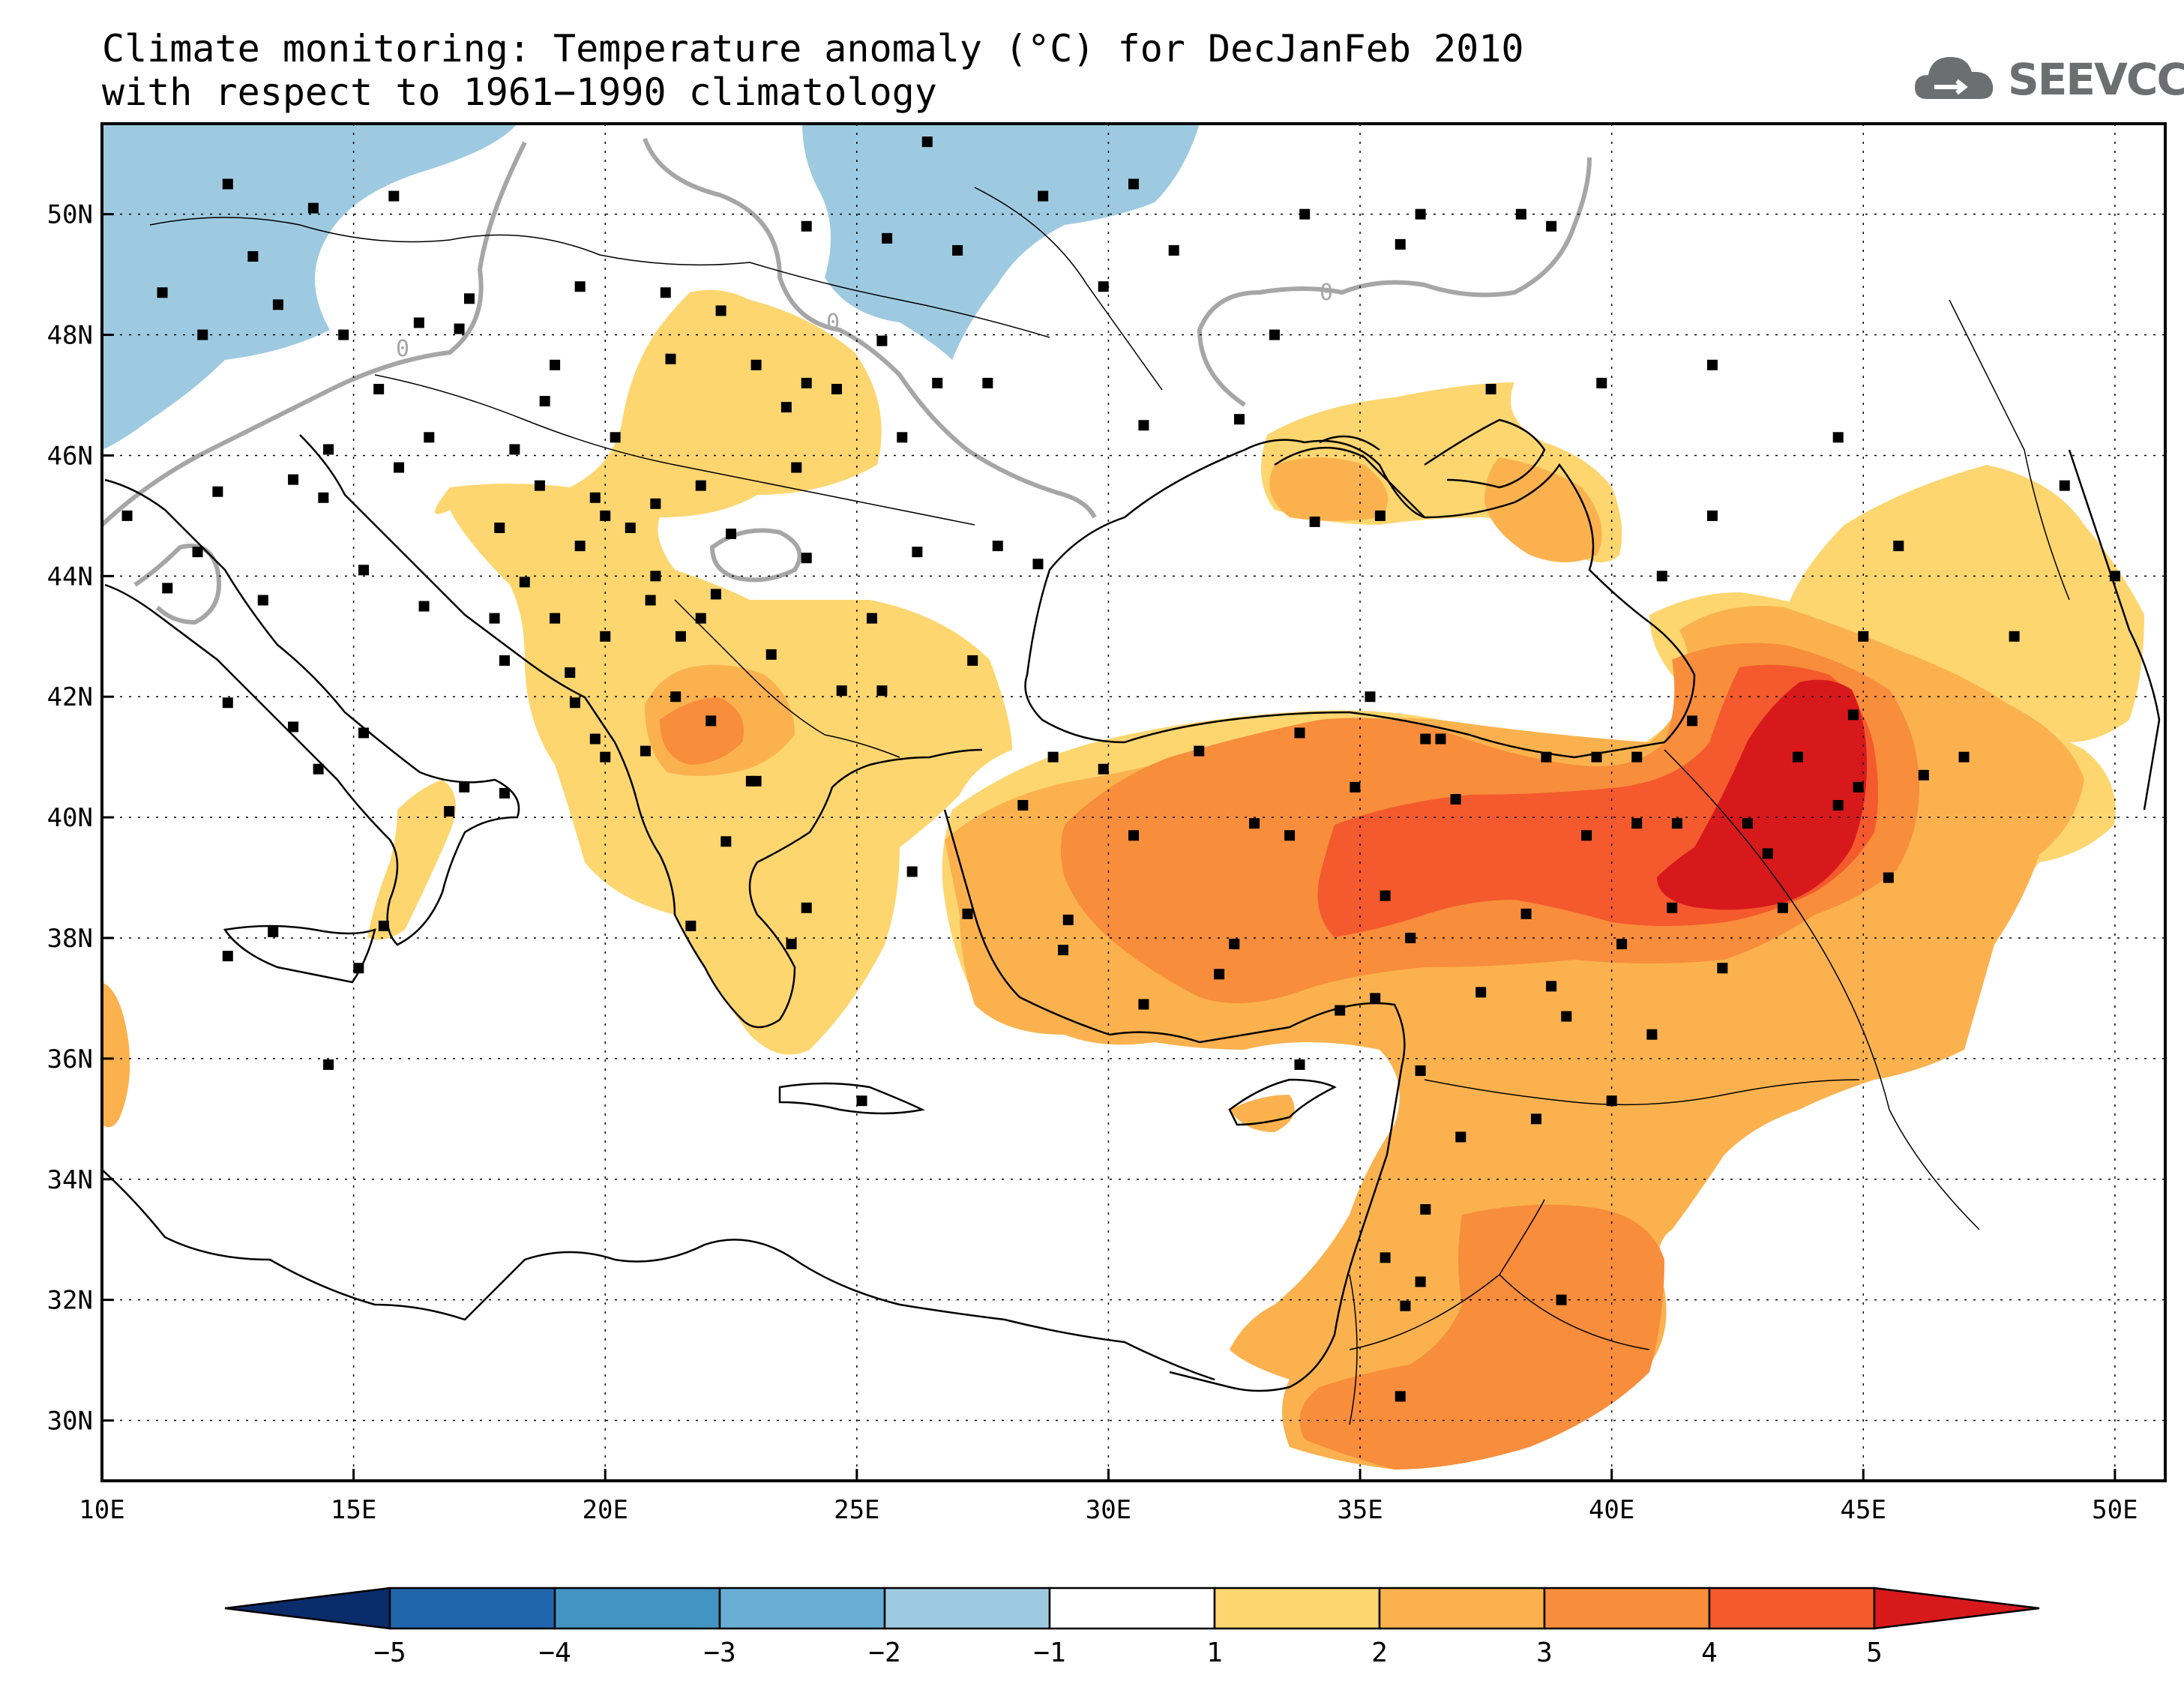 The width and height of the screenshot is (2184, 1687). What do you see at coordinates (353, 1510) in the screenshot?
I see `x-tick-label: 15E` at bounding box center [353, 1510].